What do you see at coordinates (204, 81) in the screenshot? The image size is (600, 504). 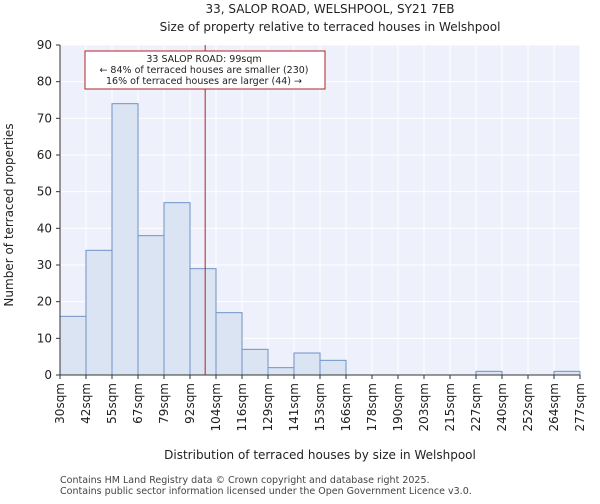 I see `annotation-line-3: 16% of terraced houses are larger (44) →` at bounding box center [204, 81].